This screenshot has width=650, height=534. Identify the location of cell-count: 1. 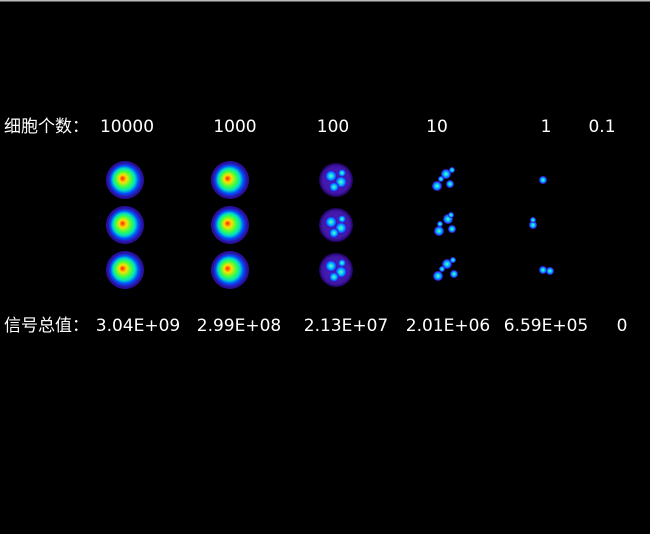
(546, 127).